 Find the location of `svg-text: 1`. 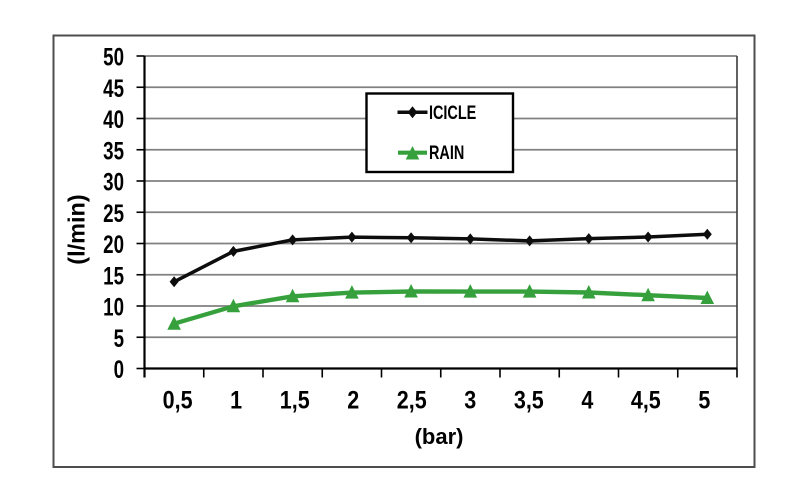

svg-text: 1 is located at coordinates (236, 400).